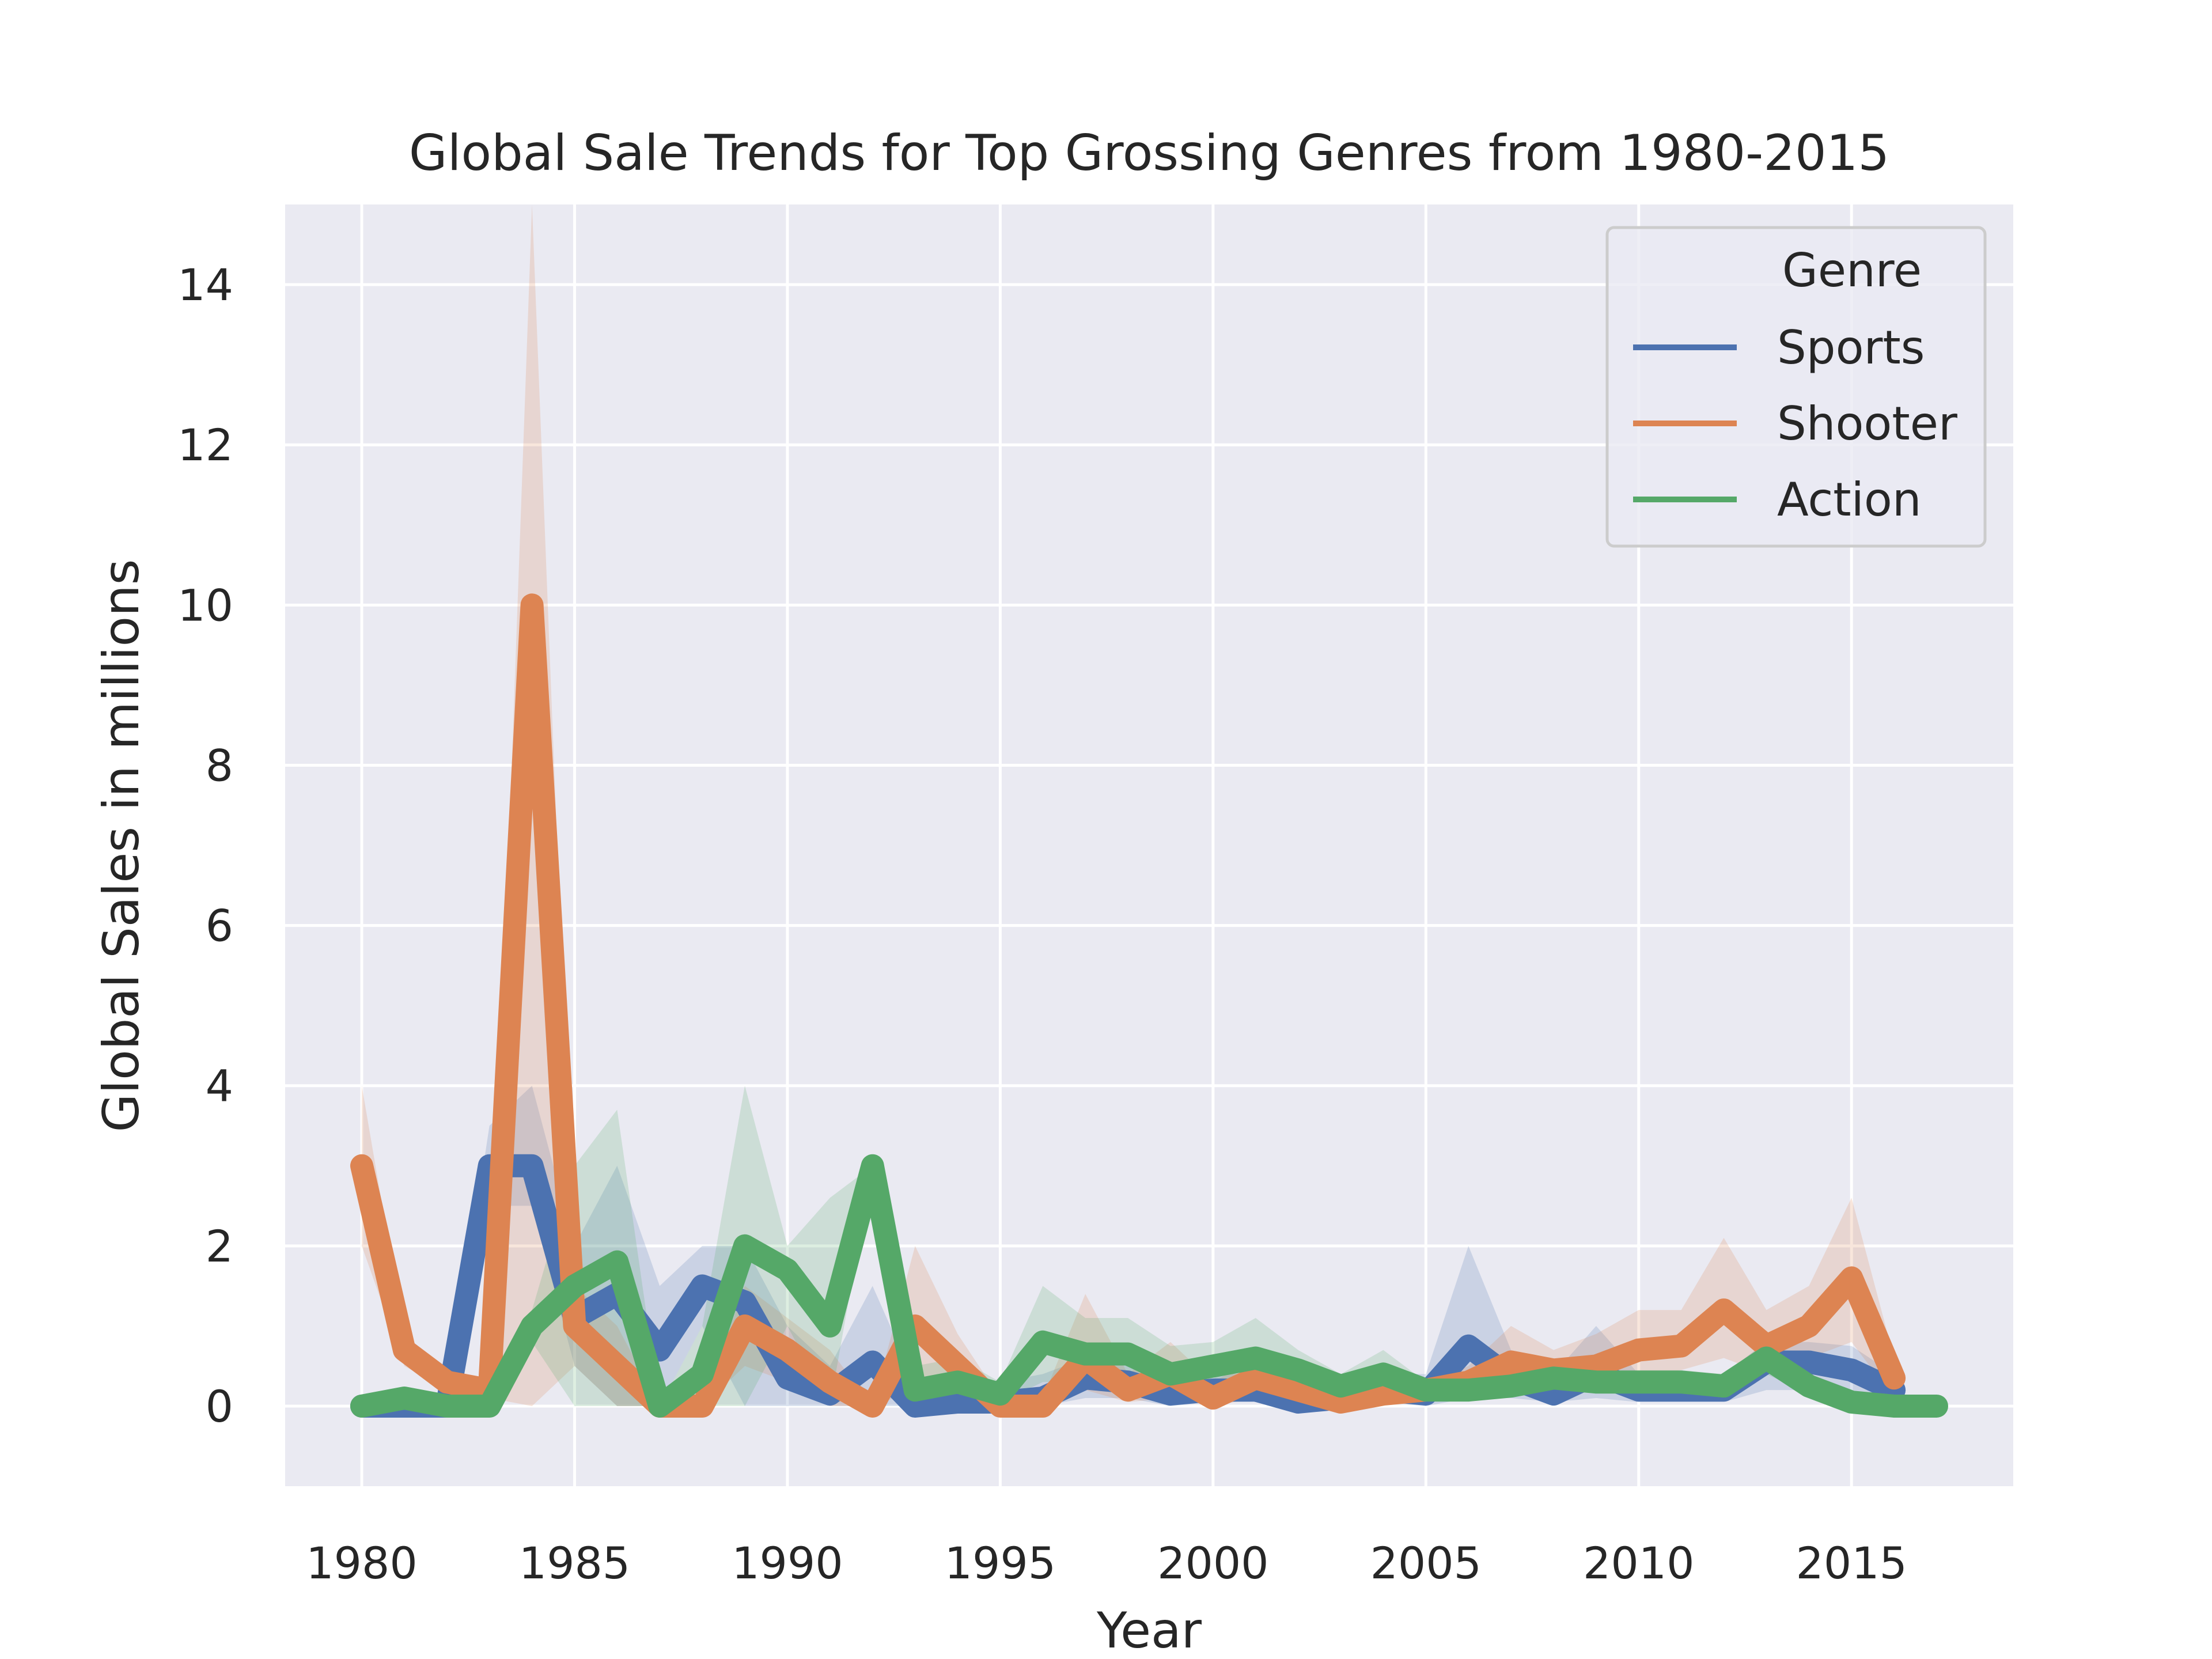  I want to click on line-action, so click(1149, 1286).